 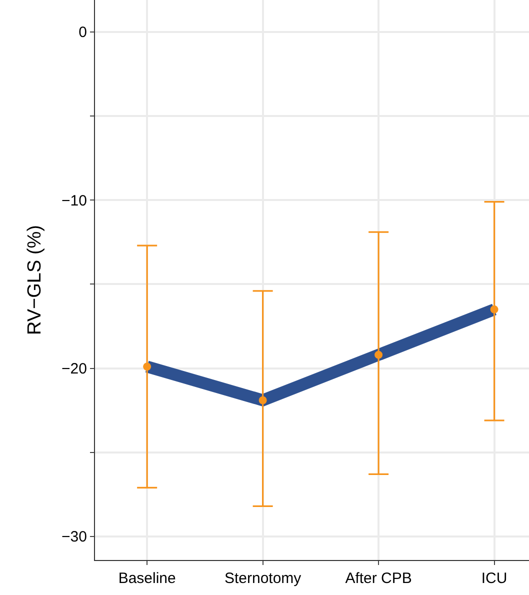 What do you see at coordinates (378, 578) in the screenshot?
I see `x-tick-label: After CPB` at bounding box center [378, 578].